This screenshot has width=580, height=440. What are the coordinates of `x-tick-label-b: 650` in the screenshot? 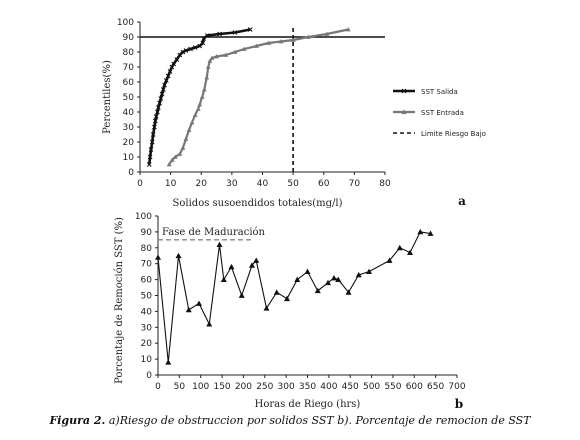 It's located at (435, 387).